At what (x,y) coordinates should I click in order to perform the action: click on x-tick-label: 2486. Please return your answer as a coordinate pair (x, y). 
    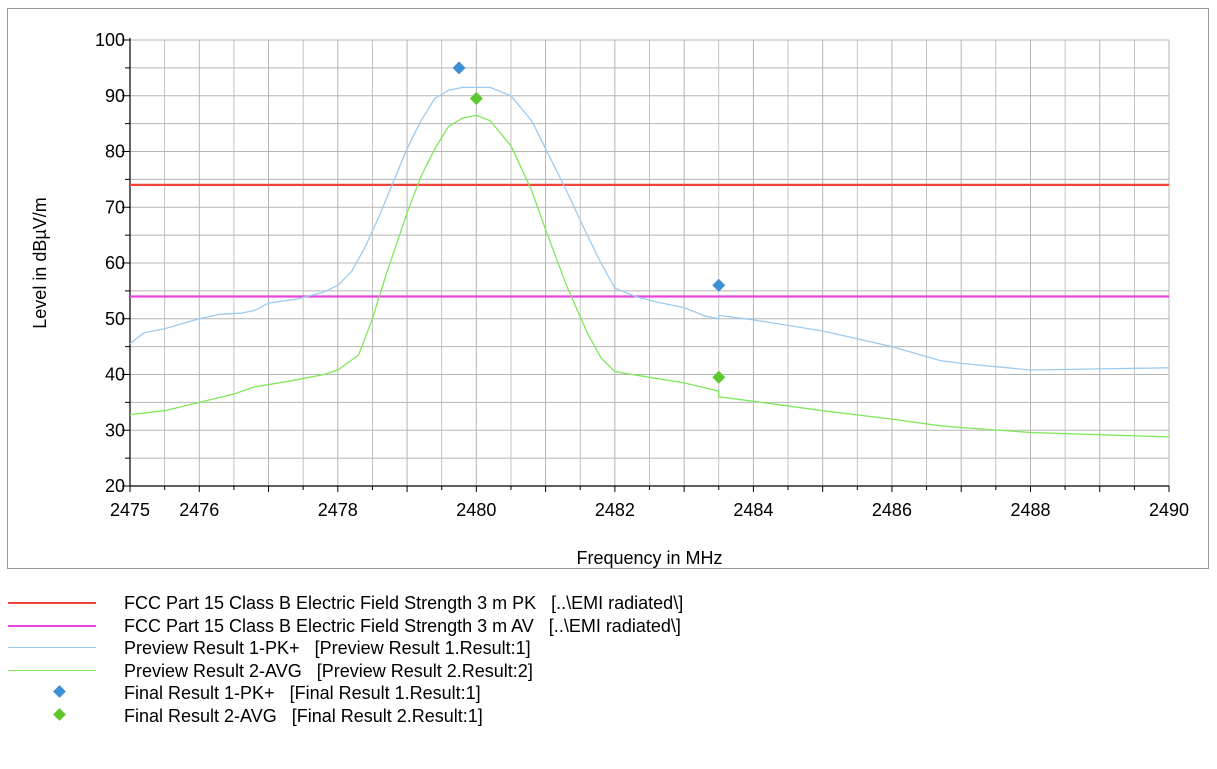
    Looking at the image, I should click on (892, 510).